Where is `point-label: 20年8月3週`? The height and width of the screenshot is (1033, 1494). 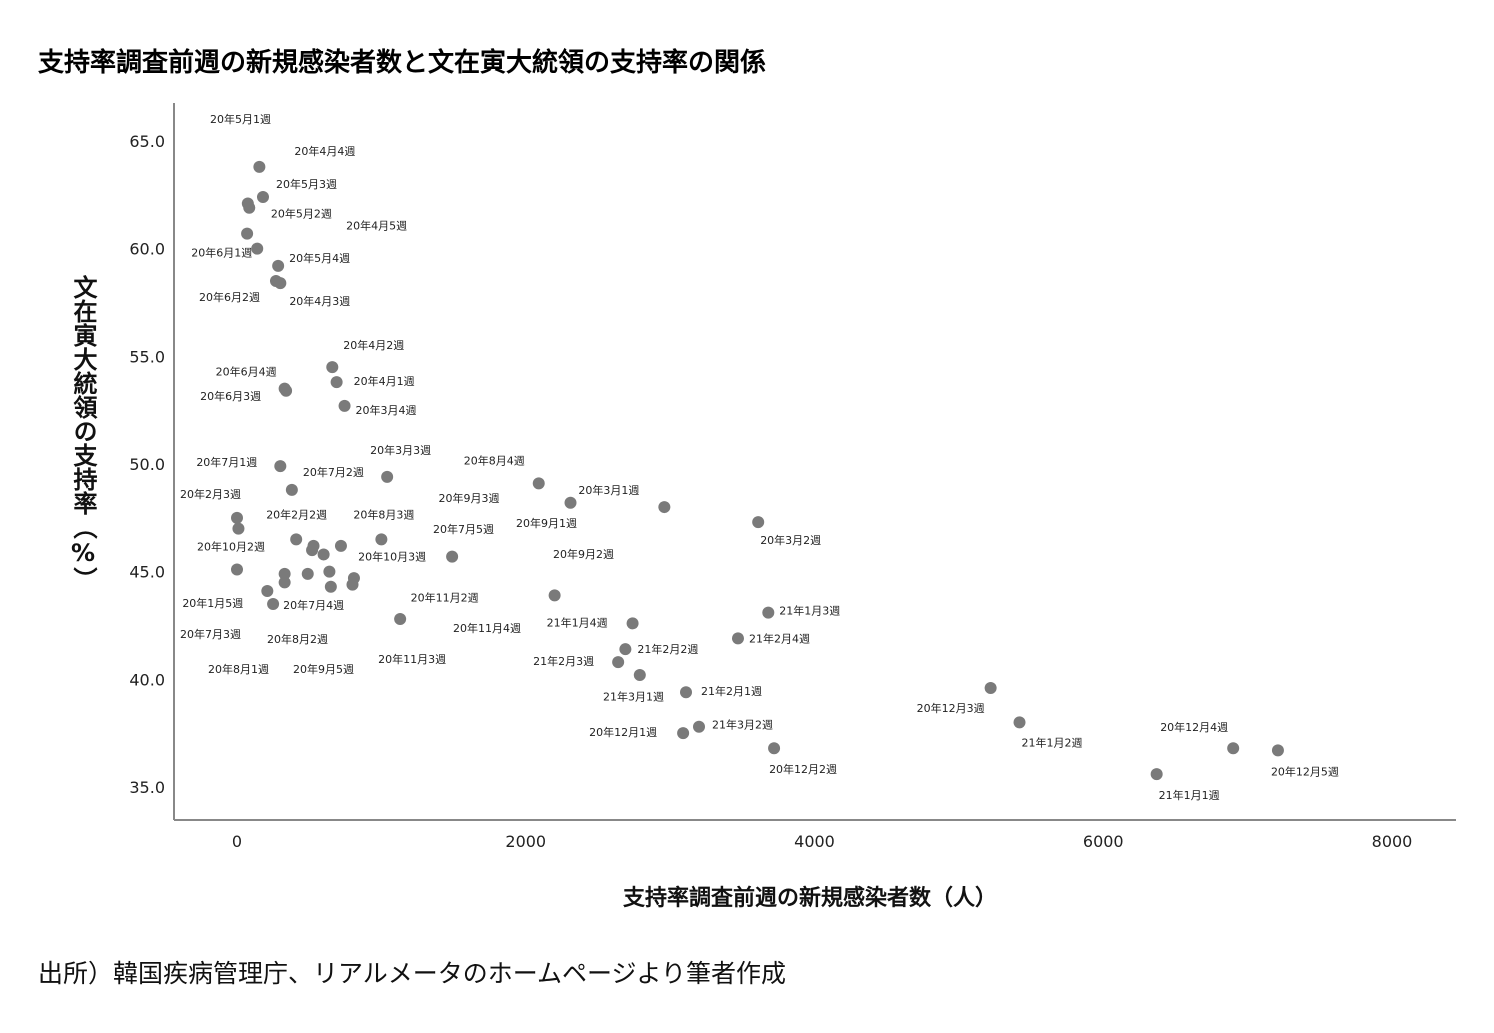 point-label: 20年8月3週 is located at coordinates (383, 514).